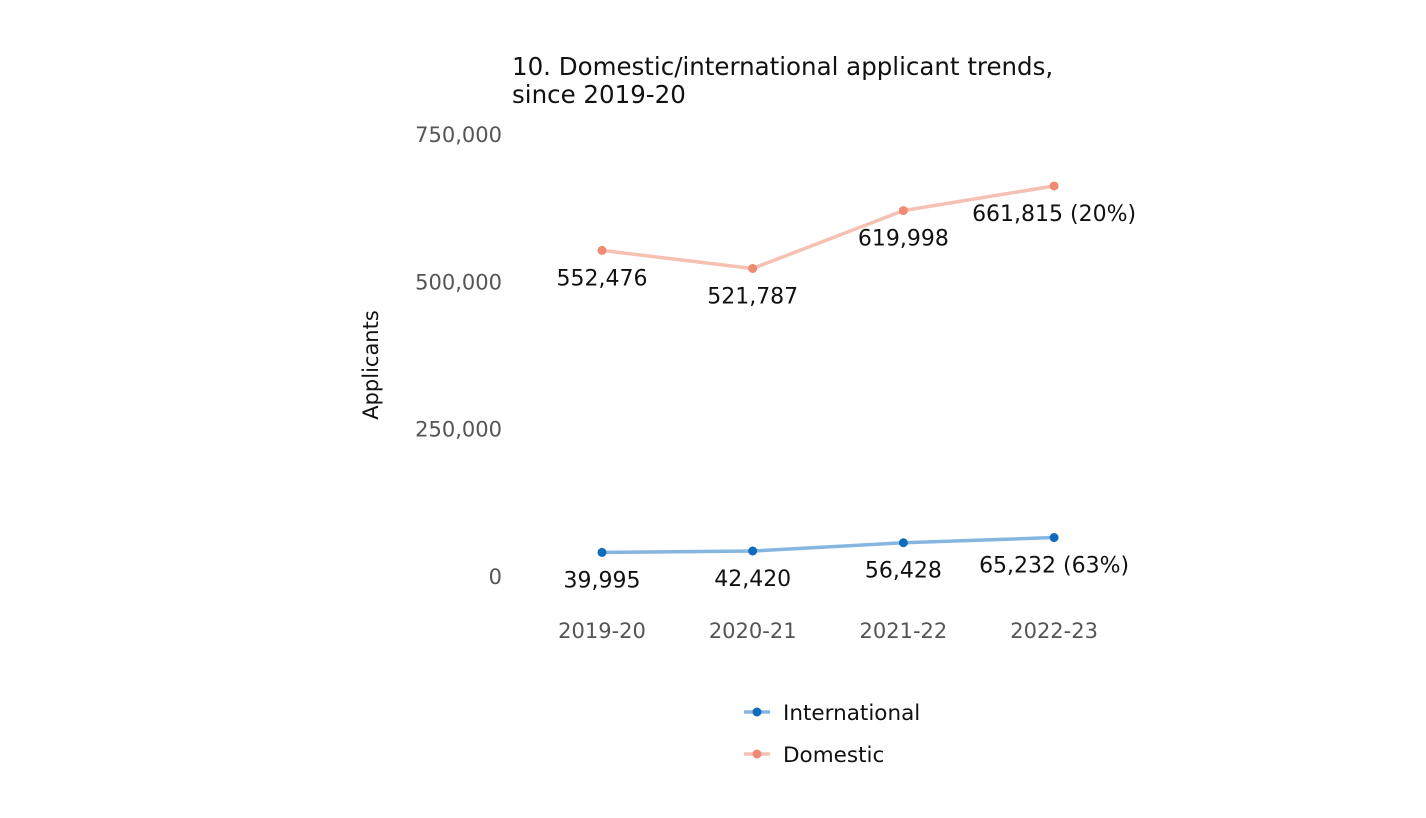 Image resolution: width=1426 pixels, height=818 pixels. What do you see at coordinates (371, 365) in the screenshot?
I see `y-axis-label: Applicants` at bounding box center [371, 365].